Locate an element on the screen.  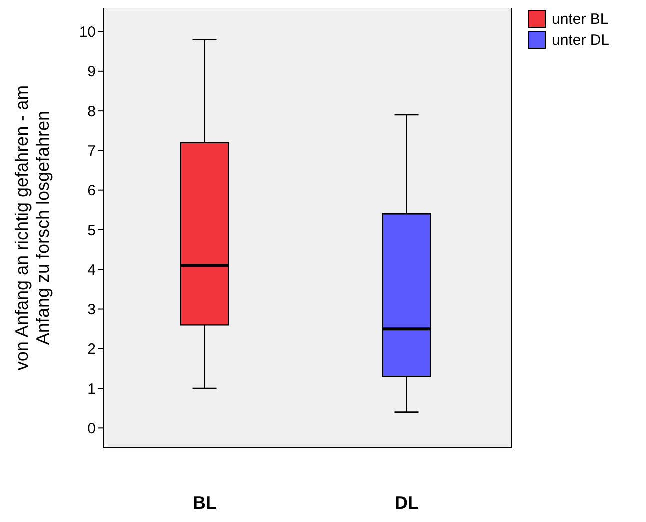
y-tick-label: 0 is located at coordinates (92, 429).